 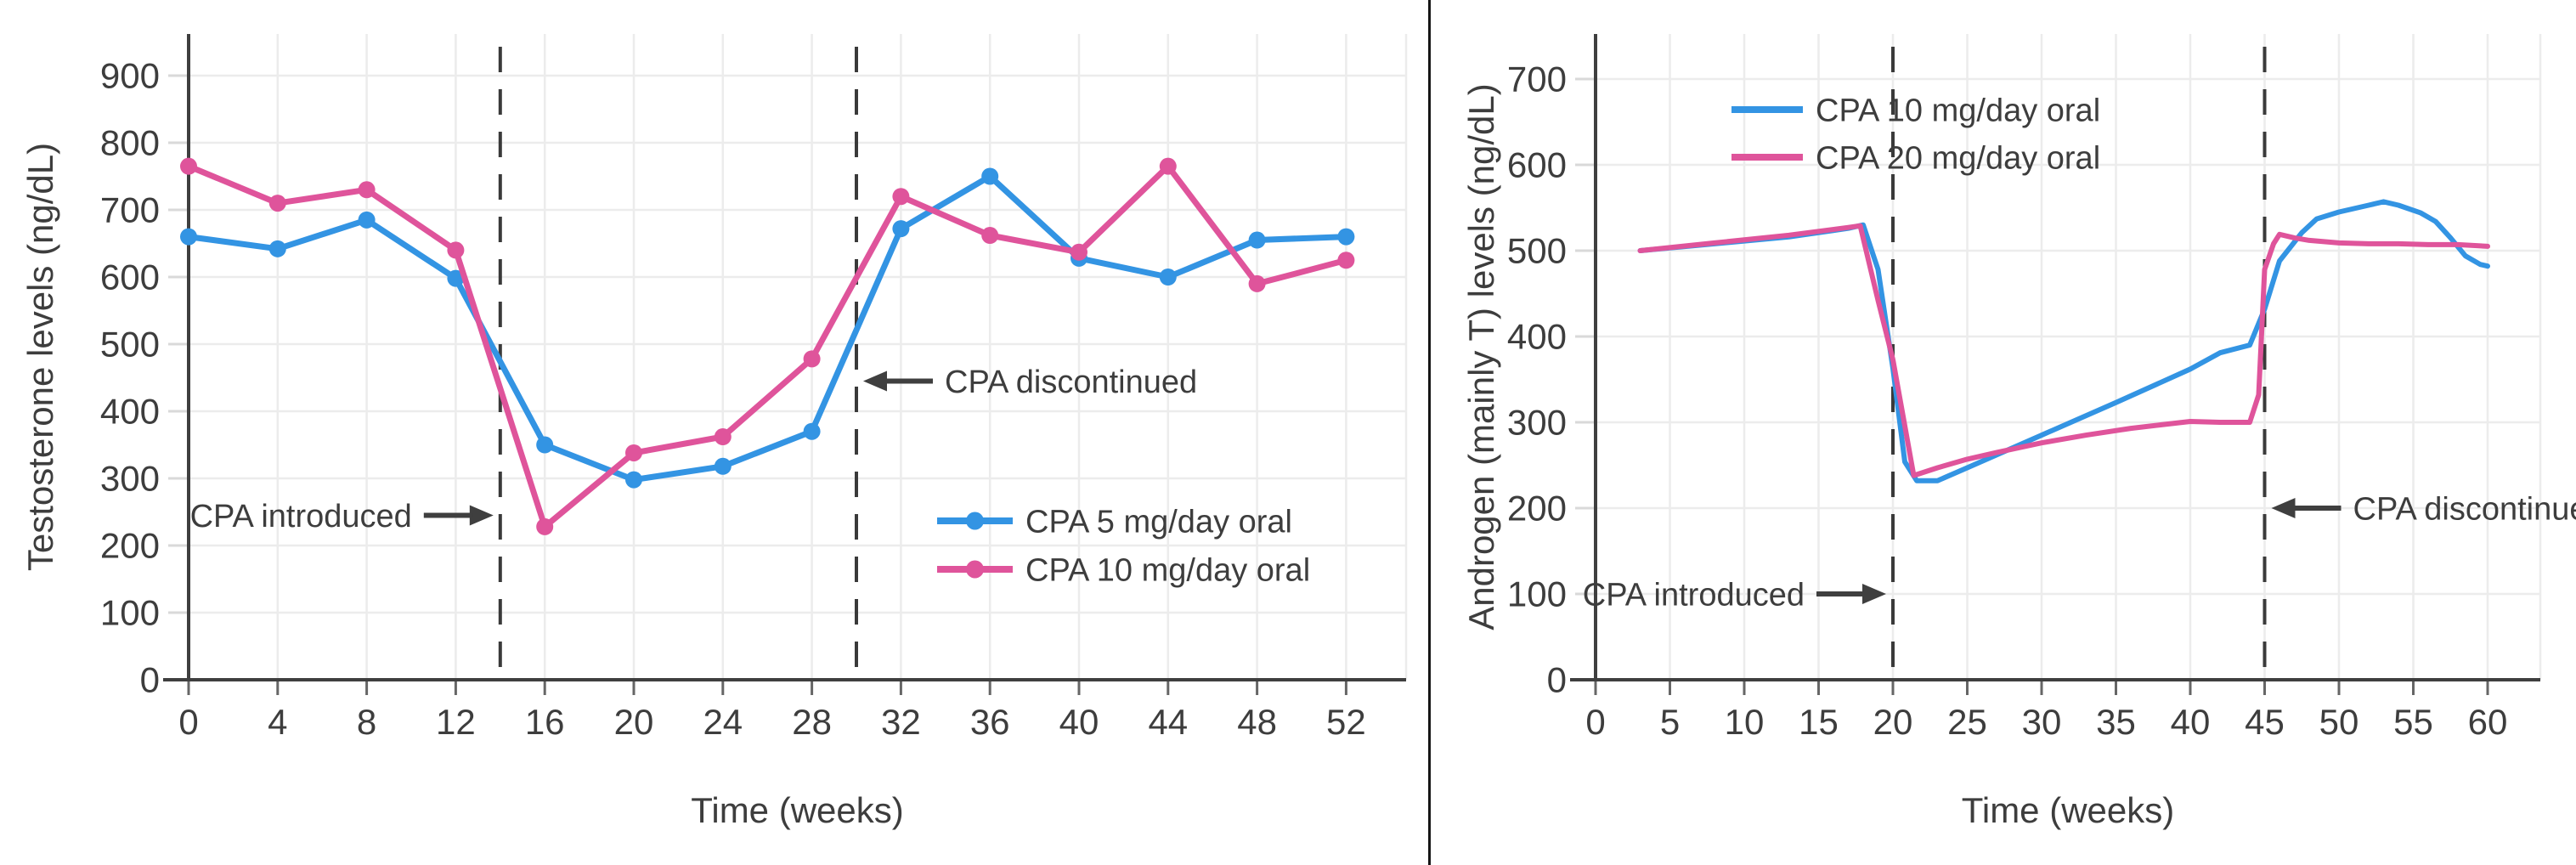 I want to click on x-tick-label: 25, so click(x=1967, y=722).